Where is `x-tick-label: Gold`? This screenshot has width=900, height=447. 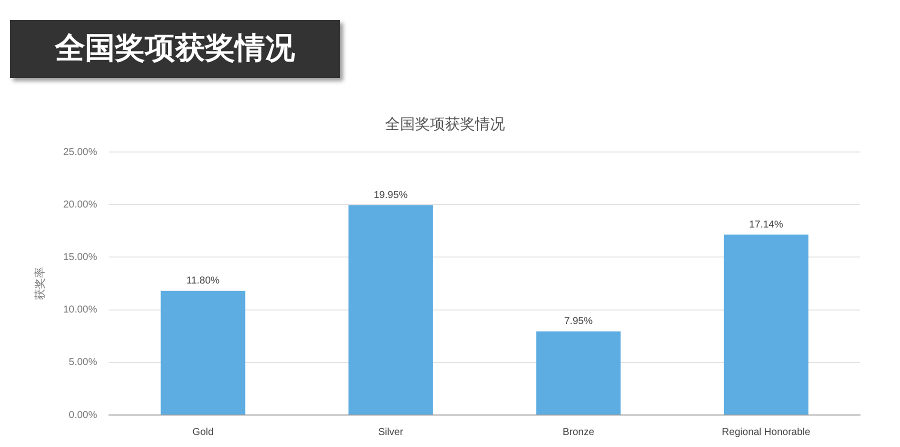 x-tick-label: Gold is located at coordinates (203, 432).